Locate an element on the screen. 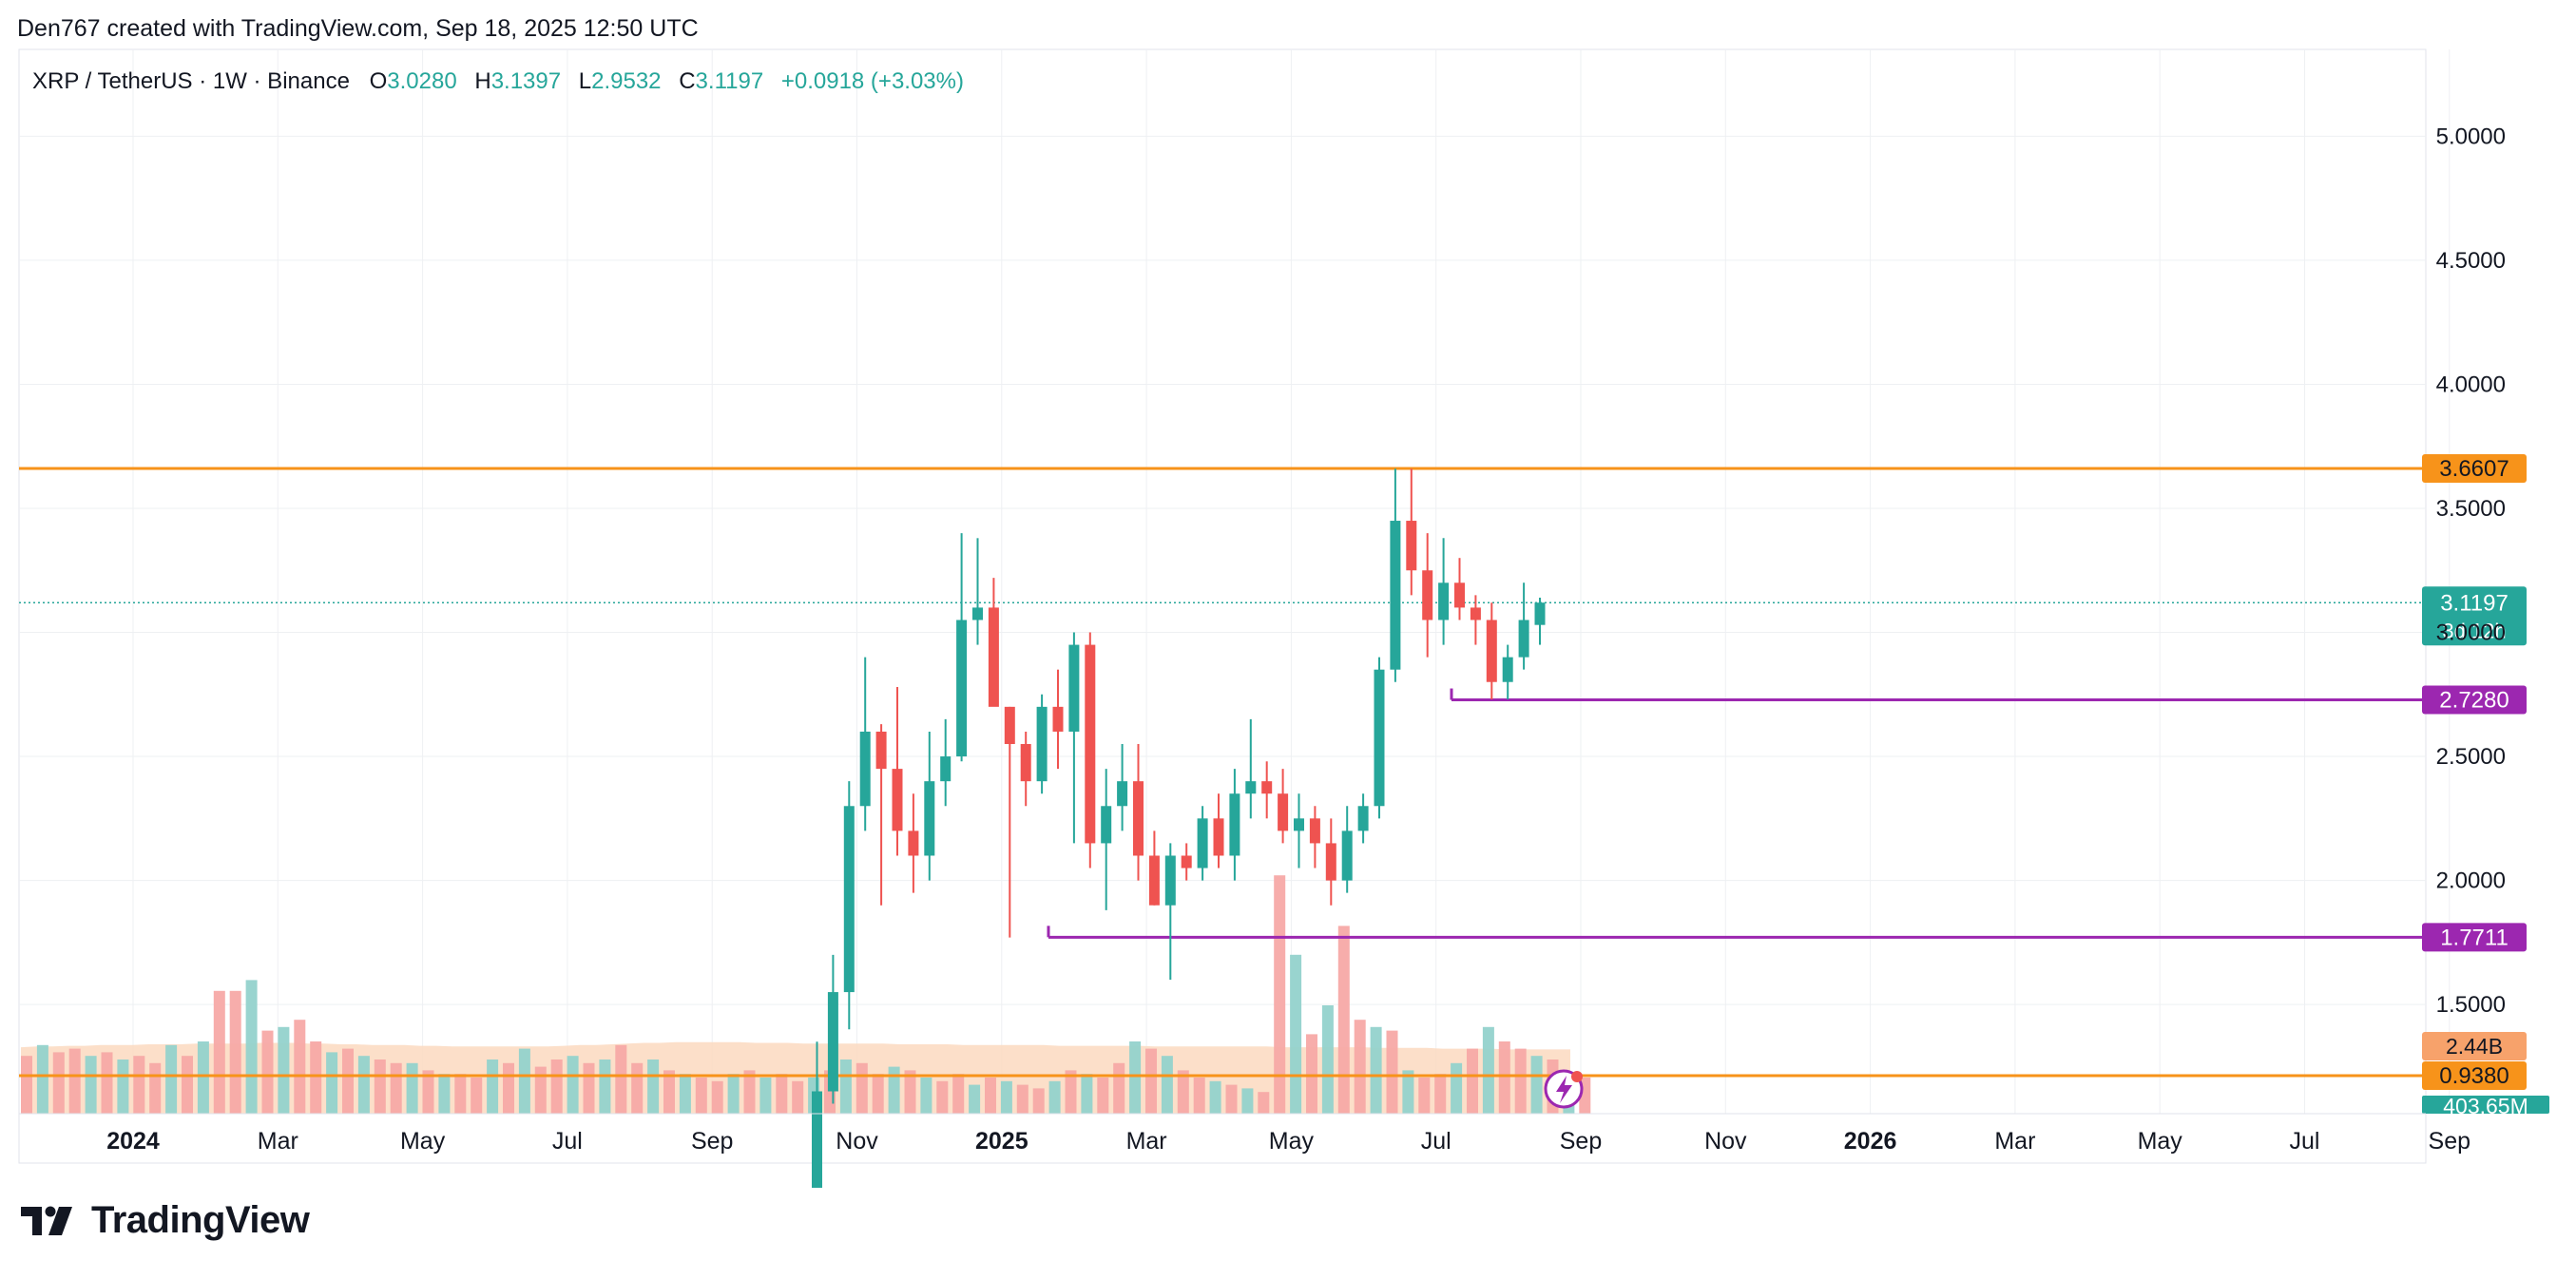  price-tick-label: 4.5000 is located at coordinates (2471, 261).